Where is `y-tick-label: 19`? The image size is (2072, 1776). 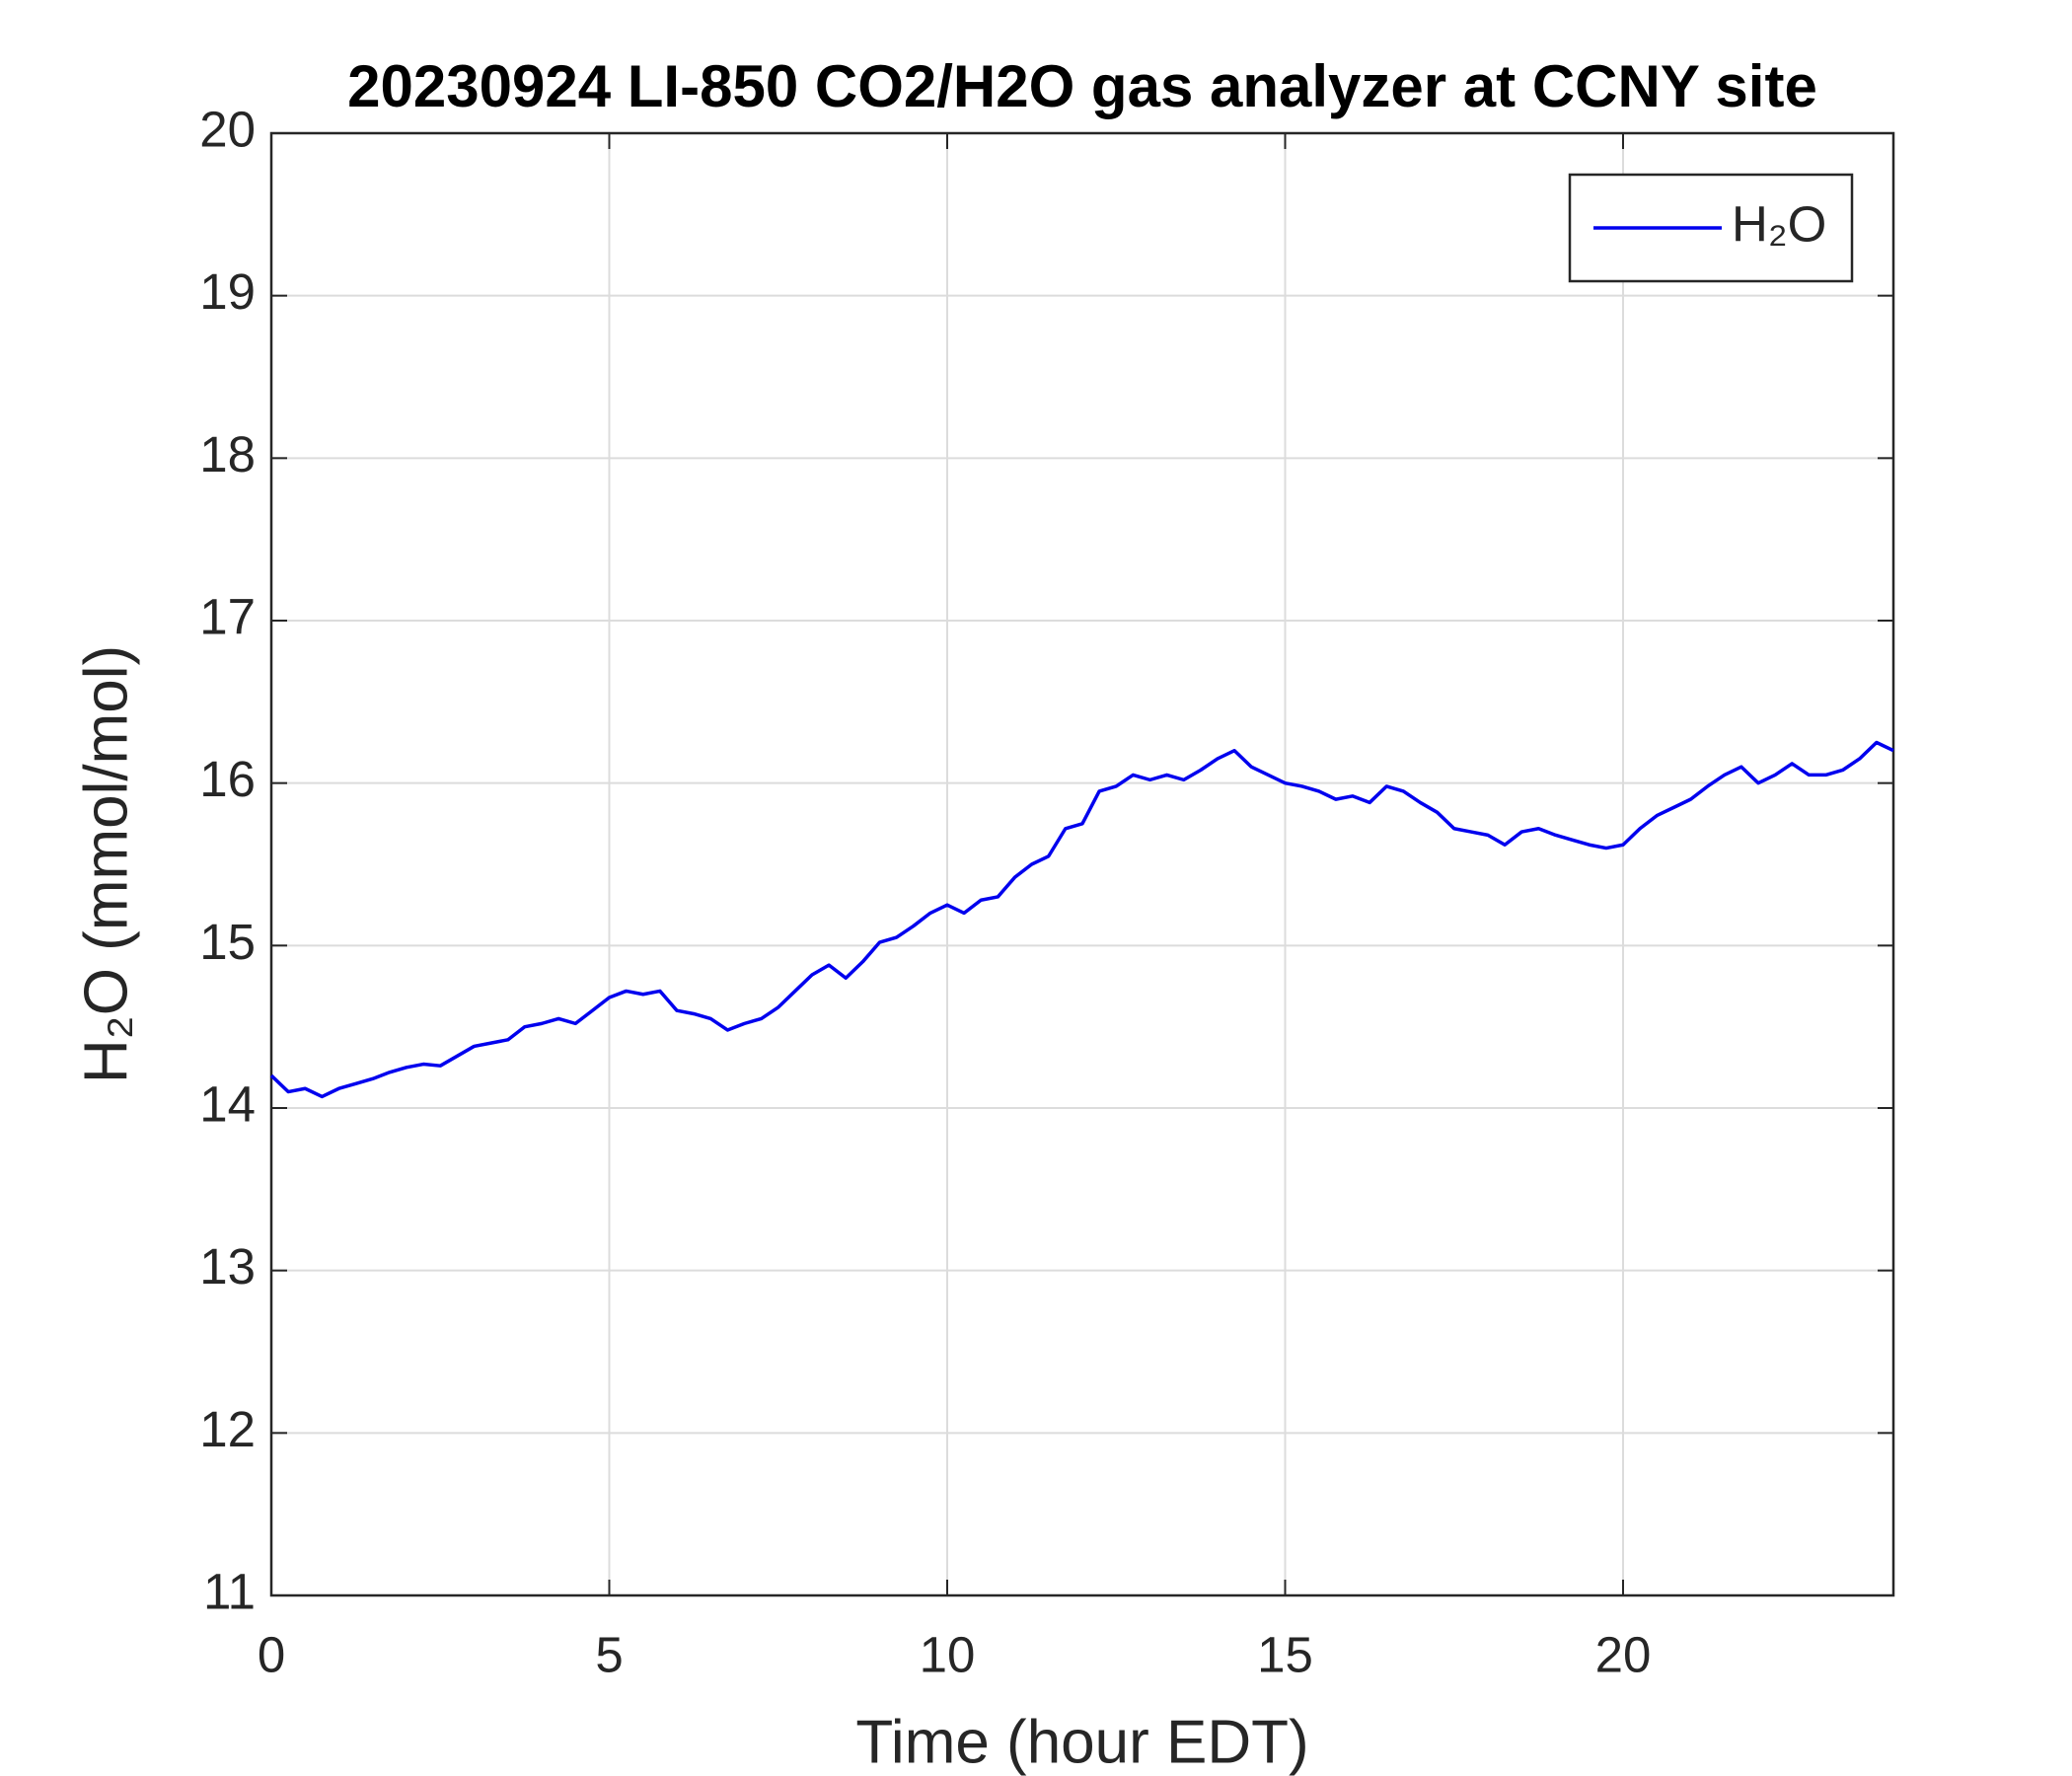 y-tick-label: 19 is located at coordinates (228, 292).